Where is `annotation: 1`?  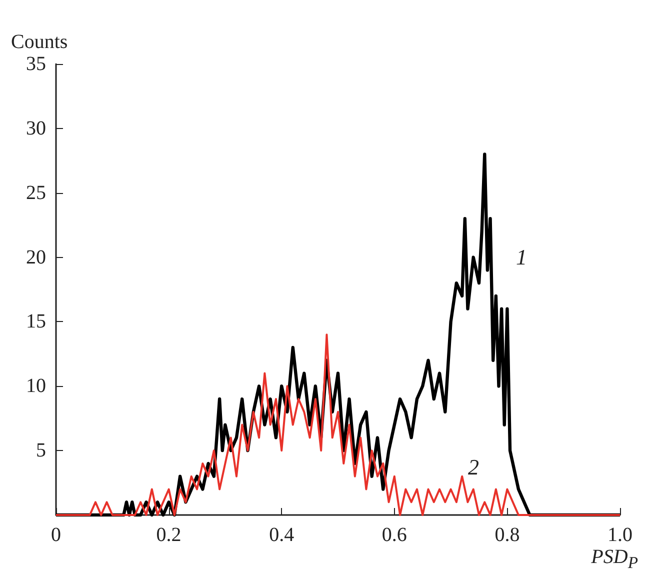
annotation: 1 is located at coordinates (521, 257).